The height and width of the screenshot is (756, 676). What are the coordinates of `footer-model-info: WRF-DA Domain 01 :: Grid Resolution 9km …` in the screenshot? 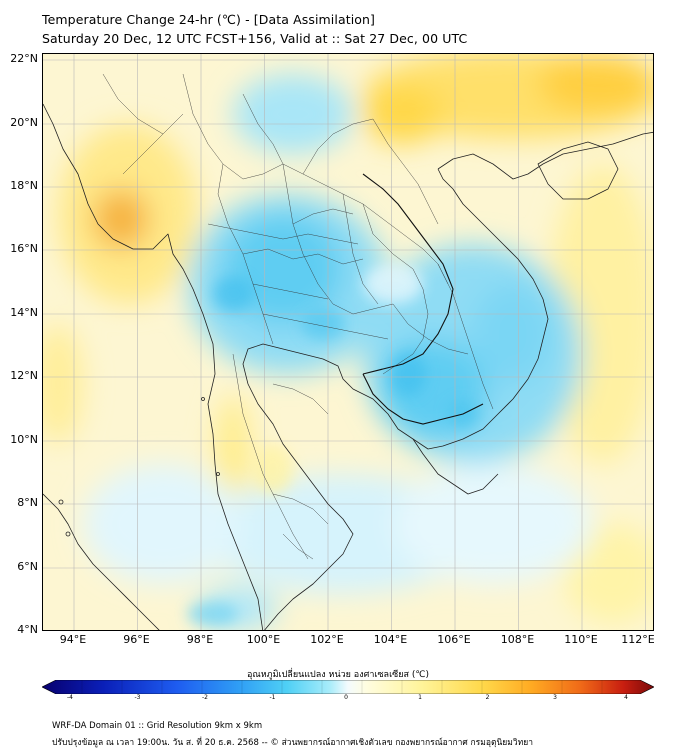 It's located at (157, 726).